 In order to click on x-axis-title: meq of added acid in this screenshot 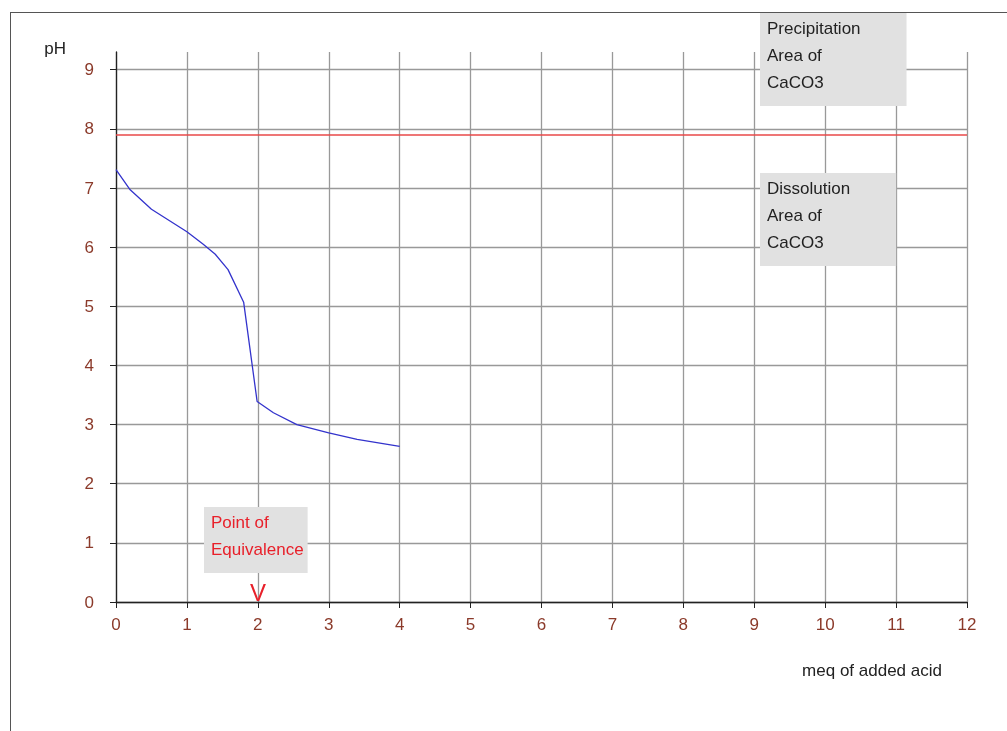, I will do `click(872, 670)`.